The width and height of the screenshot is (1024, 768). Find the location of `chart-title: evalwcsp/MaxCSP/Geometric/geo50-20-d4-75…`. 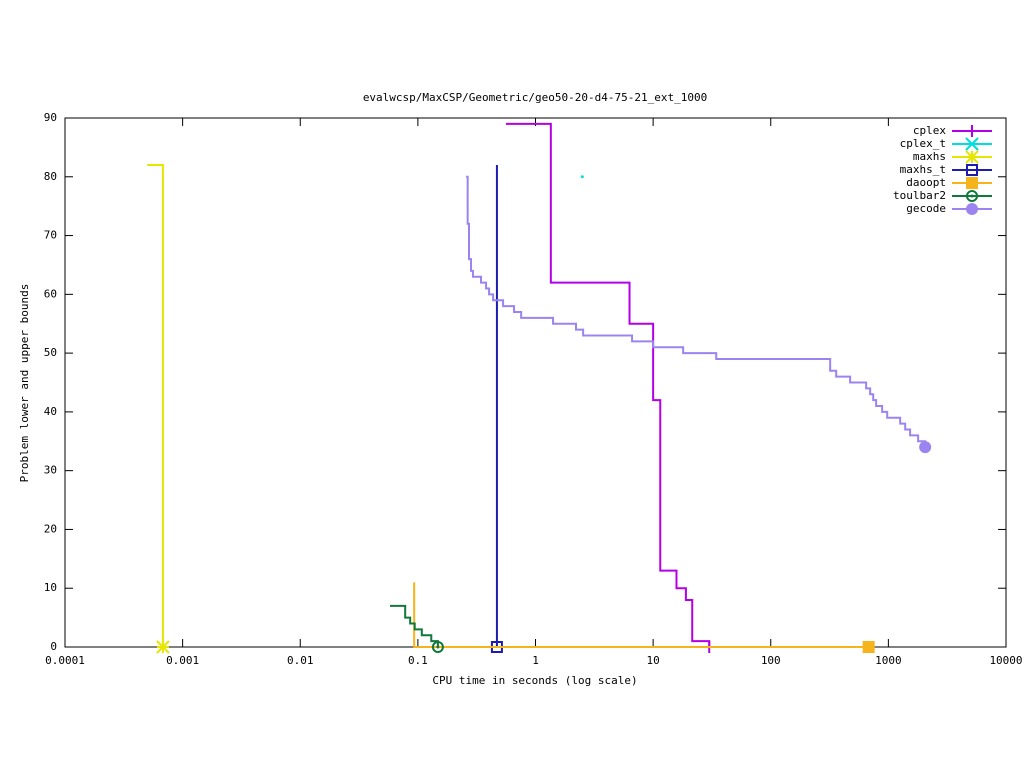

chart-title: evalwcsp/MaxCSP/Geometric/geo50-20-d4-75… is located at coordinates (535, 97).